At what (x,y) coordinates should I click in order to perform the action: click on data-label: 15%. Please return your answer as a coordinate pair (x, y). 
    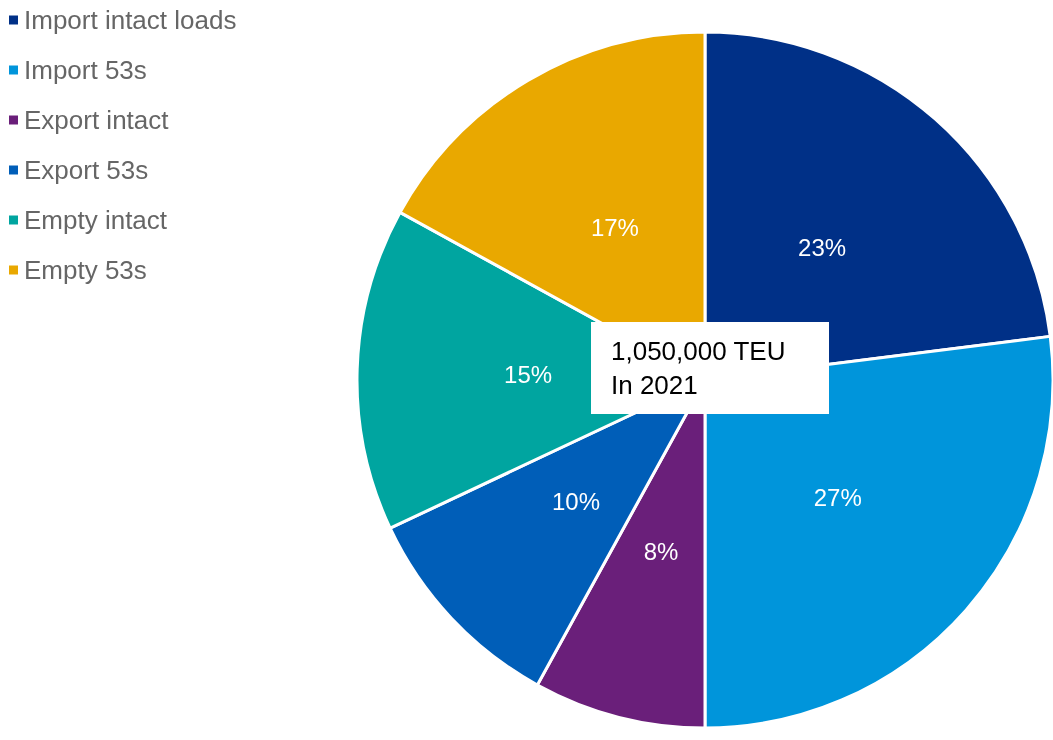
    Looking at the image, I should click on (528, 374).